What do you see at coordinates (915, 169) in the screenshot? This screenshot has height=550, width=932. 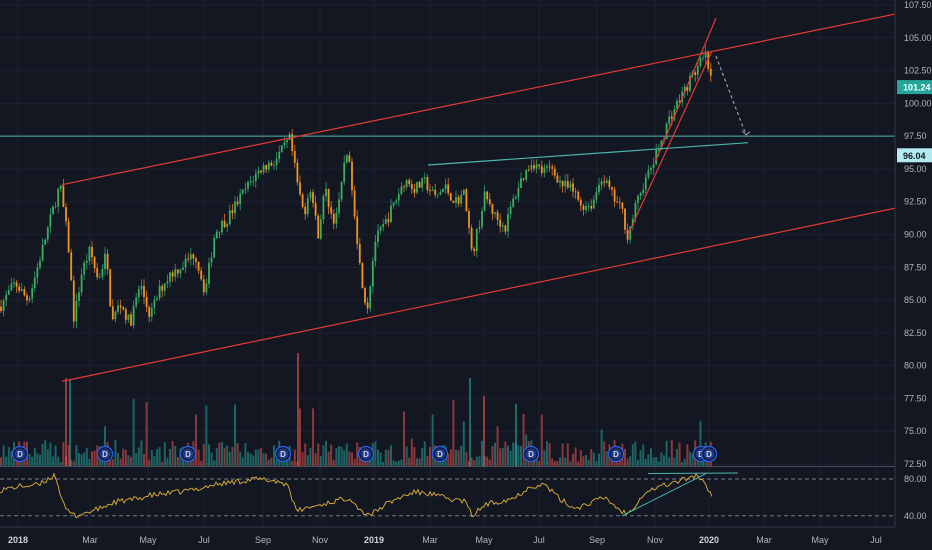 I see `price-tick-label: 95.00` at bounding box center [915, 169].